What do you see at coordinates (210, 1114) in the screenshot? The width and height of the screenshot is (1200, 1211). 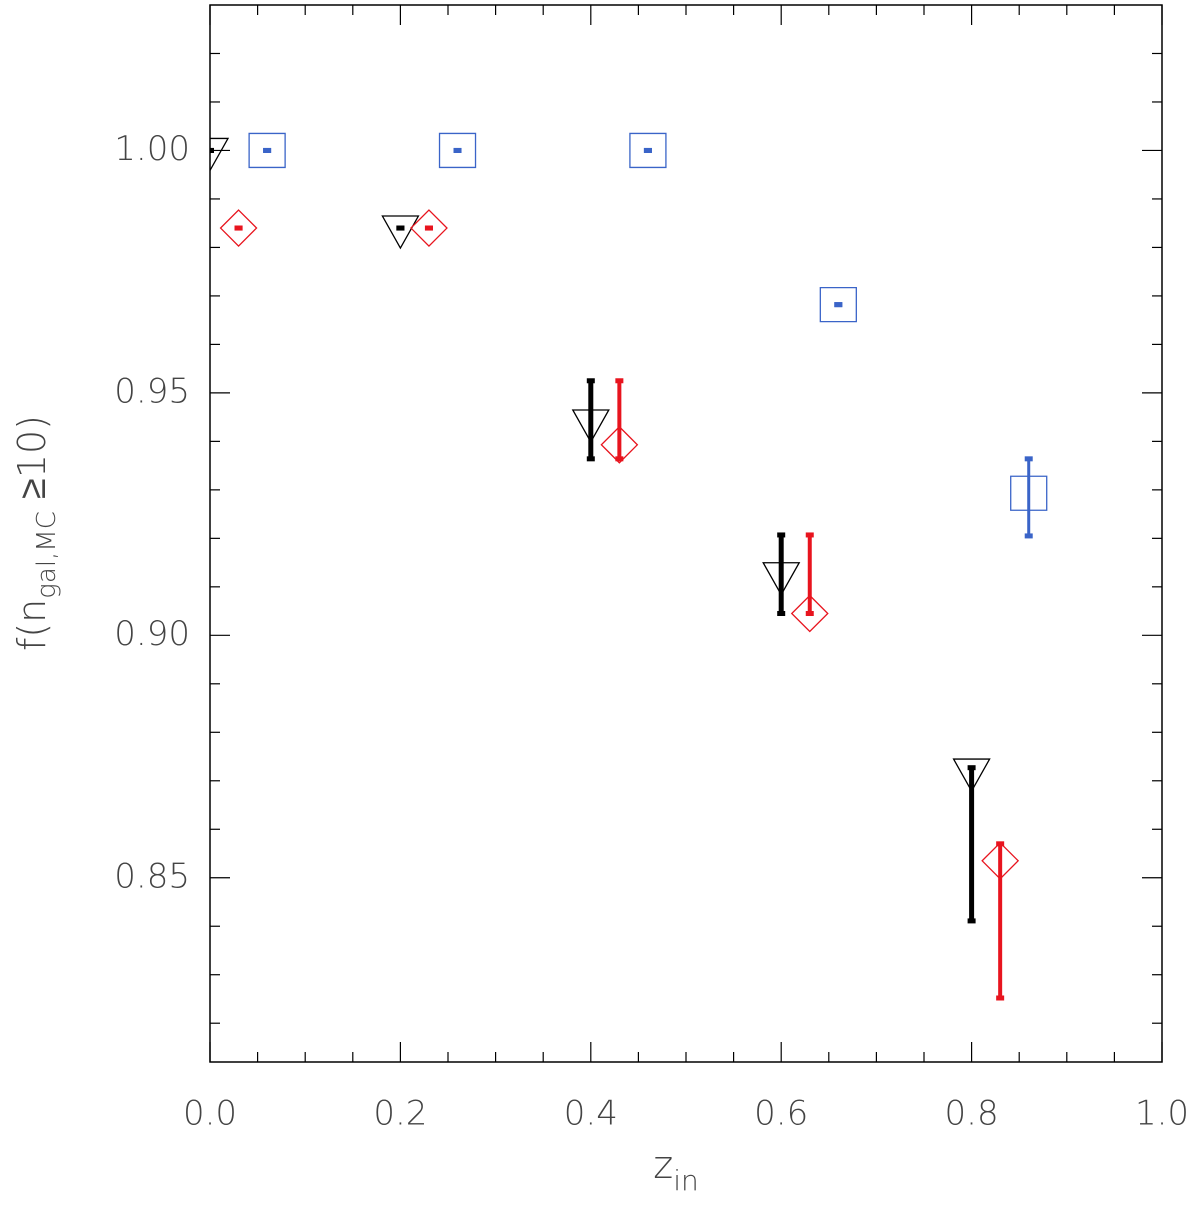 I see `x-tick-label: 0.0` at bounding box center [210, 1114].